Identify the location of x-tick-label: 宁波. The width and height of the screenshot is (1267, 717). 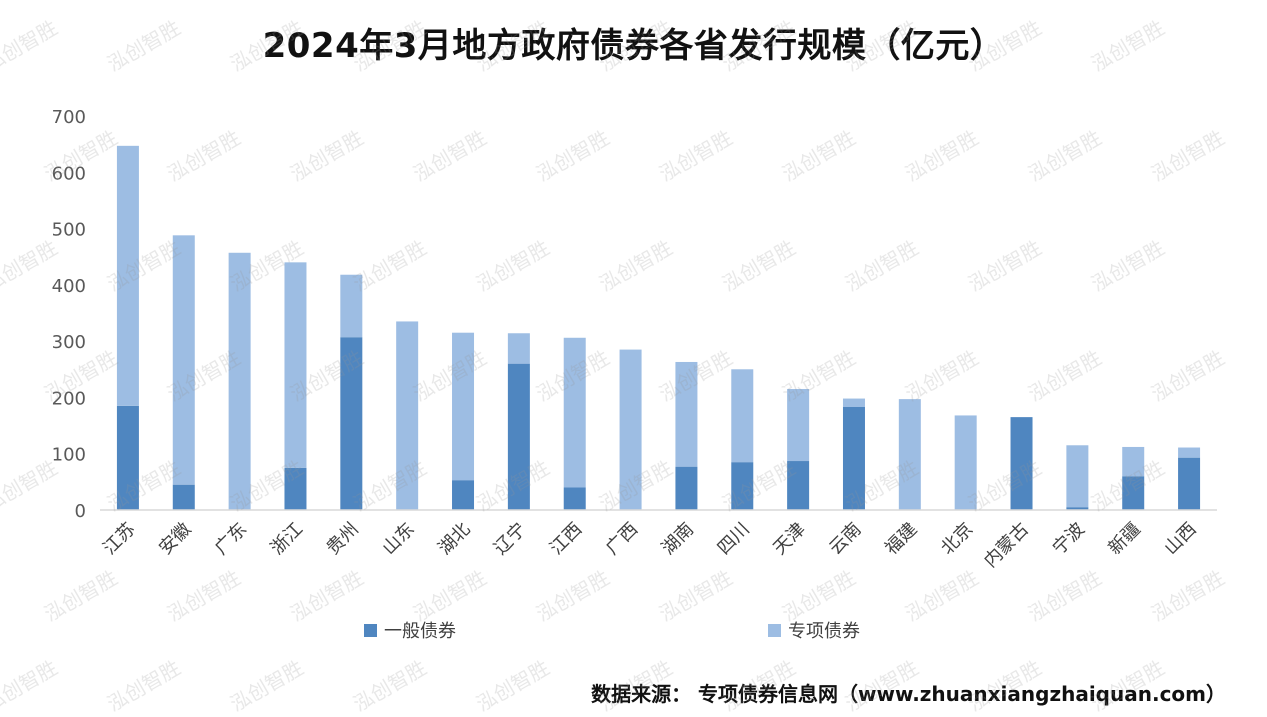
(1069, 539).